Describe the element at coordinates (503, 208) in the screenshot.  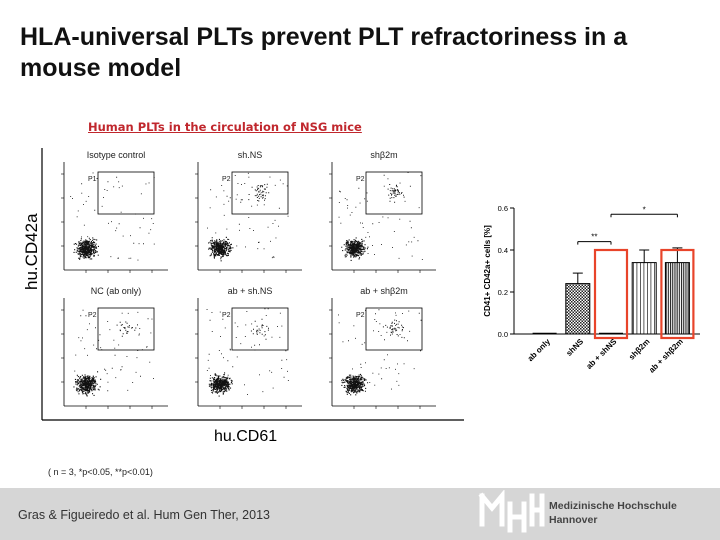
I see `bar-y-tick-label: 0.6` at that location.